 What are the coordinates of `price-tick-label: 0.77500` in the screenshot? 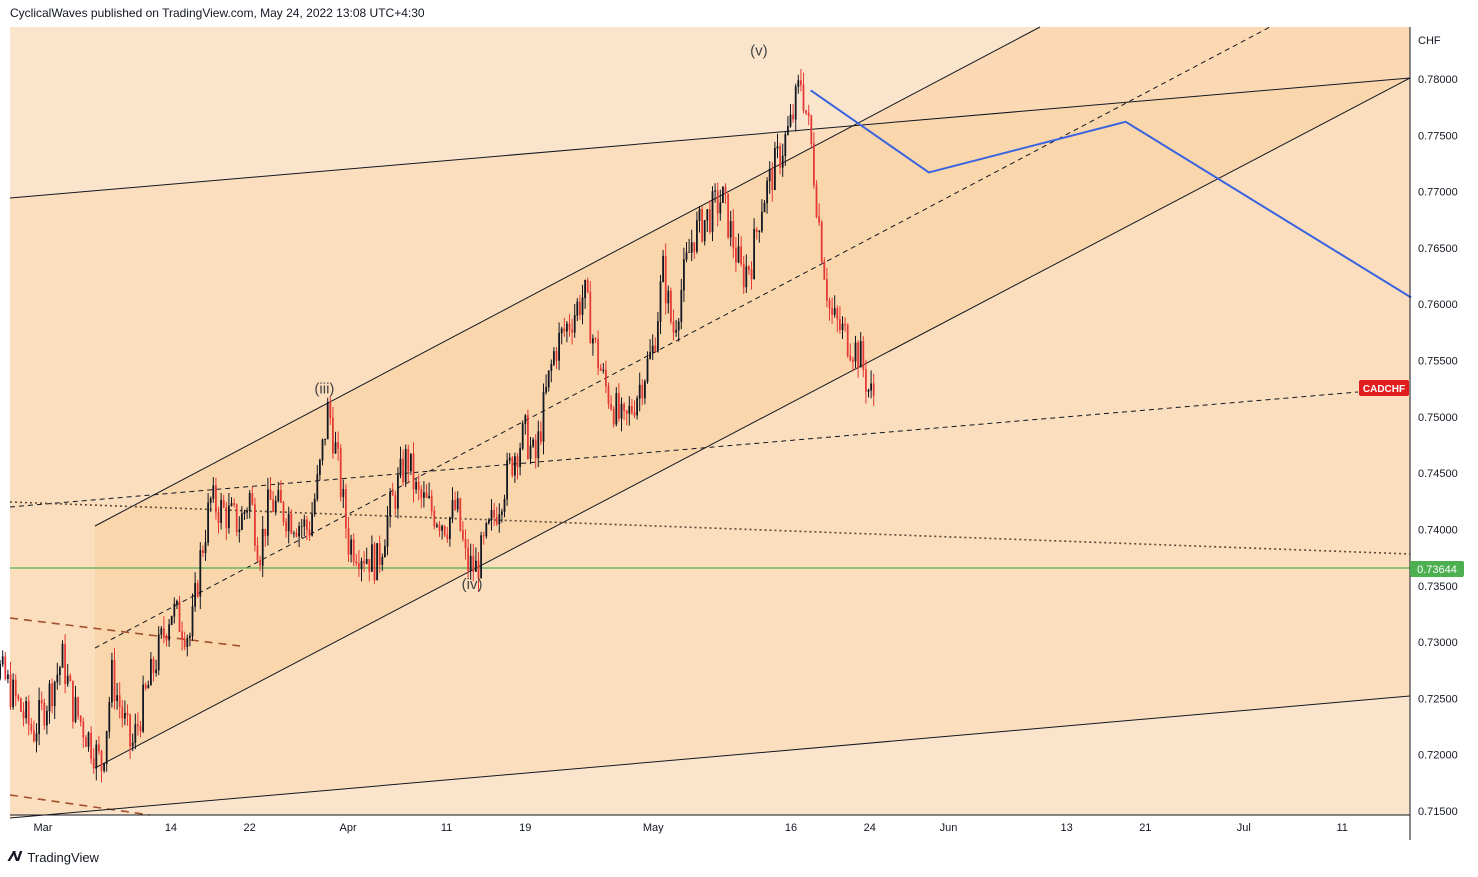 It's located at (1438, 136).